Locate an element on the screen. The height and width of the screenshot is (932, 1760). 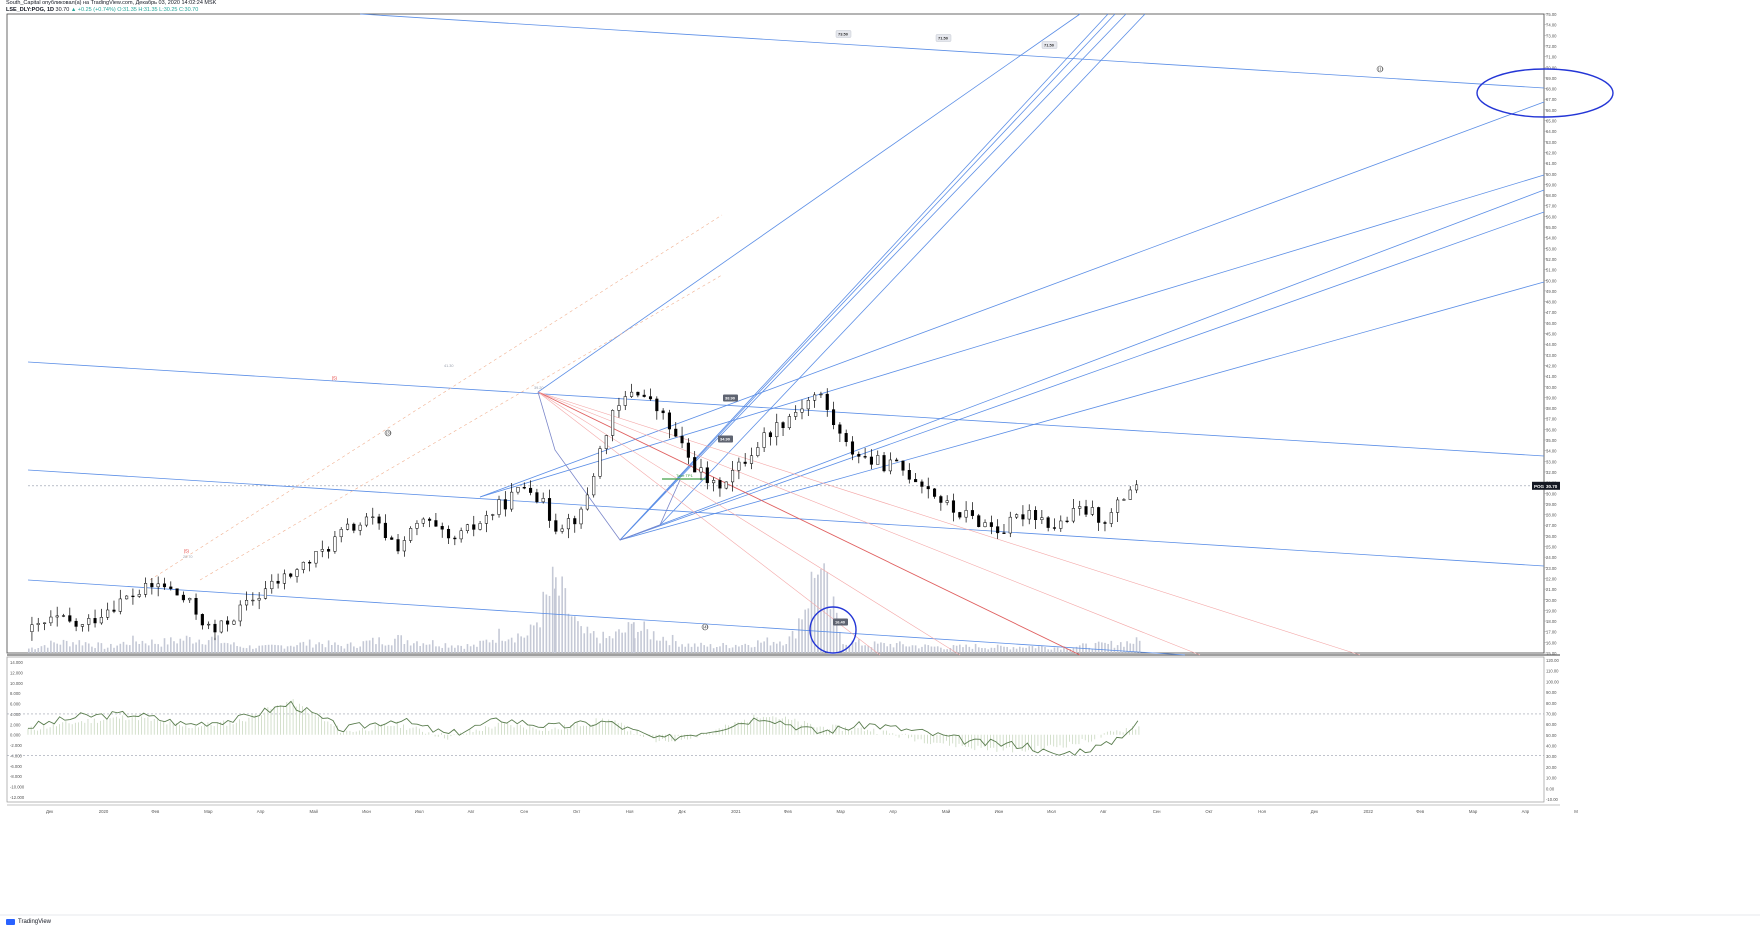
osc-line is located at coordinates (583, 728).